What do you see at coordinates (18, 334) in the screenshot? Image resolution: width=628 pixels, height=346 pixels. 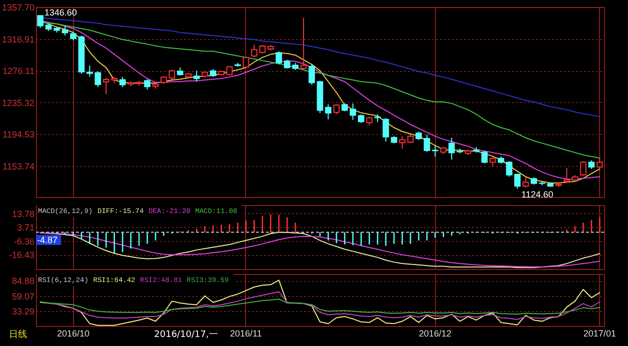 I see `text: 日线` at bounding box center [18, 334].